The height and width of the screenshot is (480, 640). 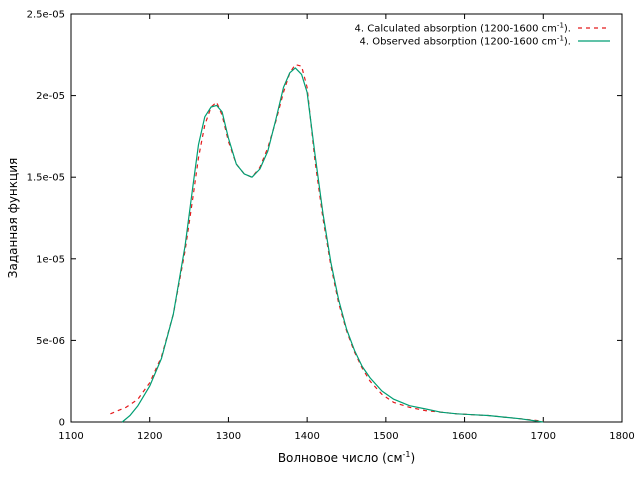 I want to click on legend-label: 4. Observed absorption (1200-1600 cm-1)., so click(x=465, y=41).